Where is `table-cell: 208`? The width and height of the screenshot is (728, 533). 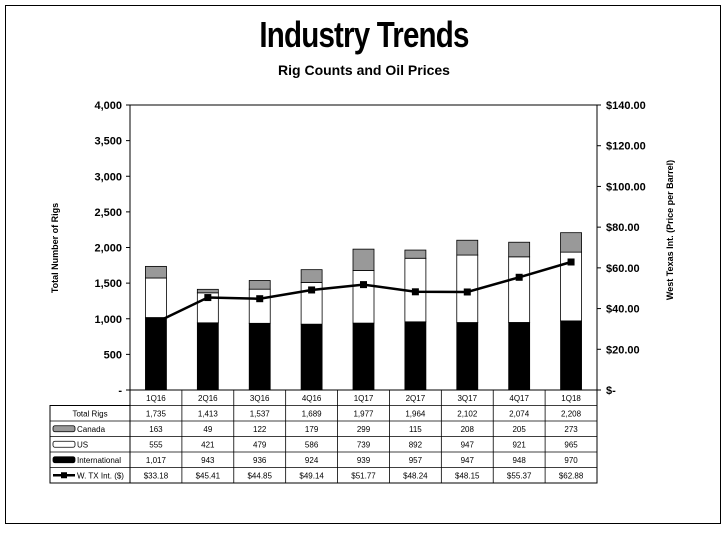
table-cell: 208 is located at coordinates (468, 429).